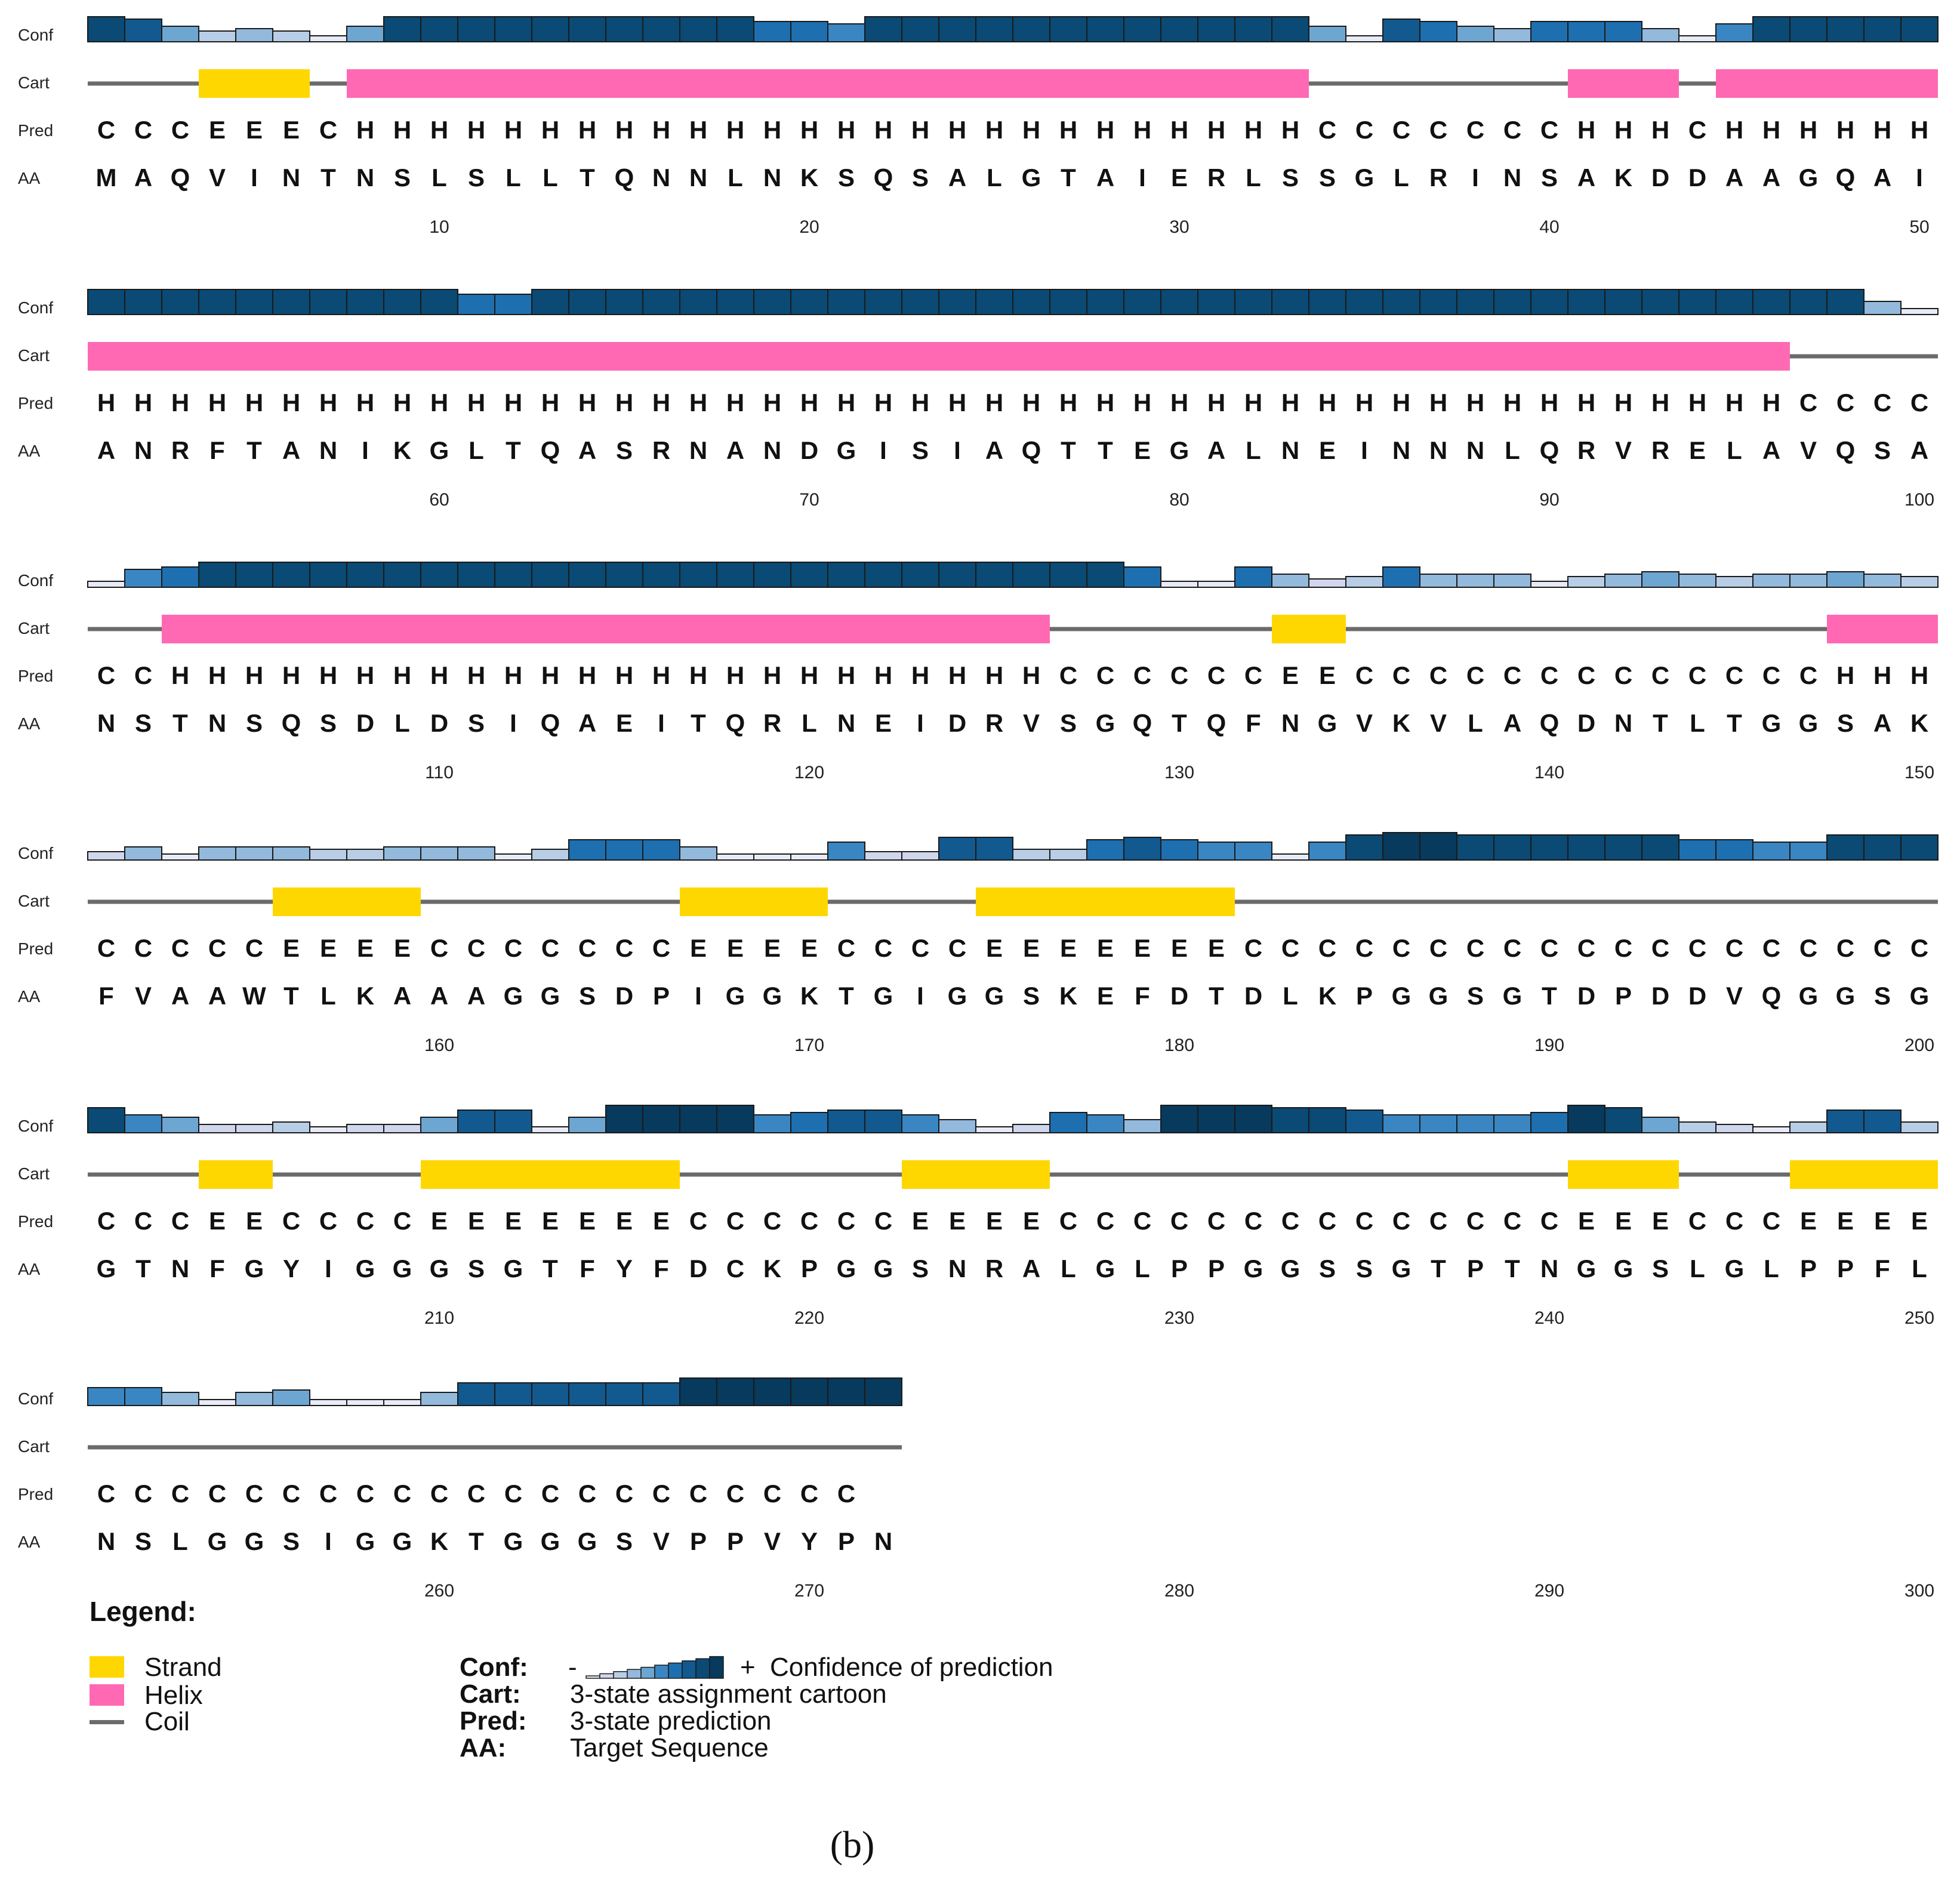  Describe the element at coordinates (572, 1667) in the screenshot. I see `legend-conf-minus: -` at that location.